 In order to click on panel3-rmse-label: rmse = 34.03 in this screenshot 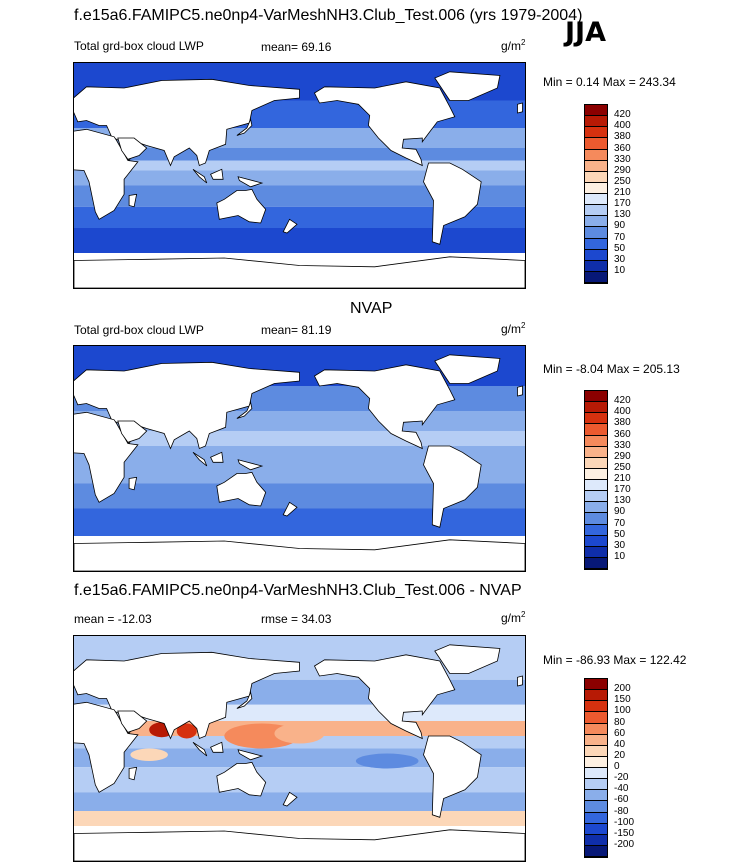, I will do `click(296, 619)`.